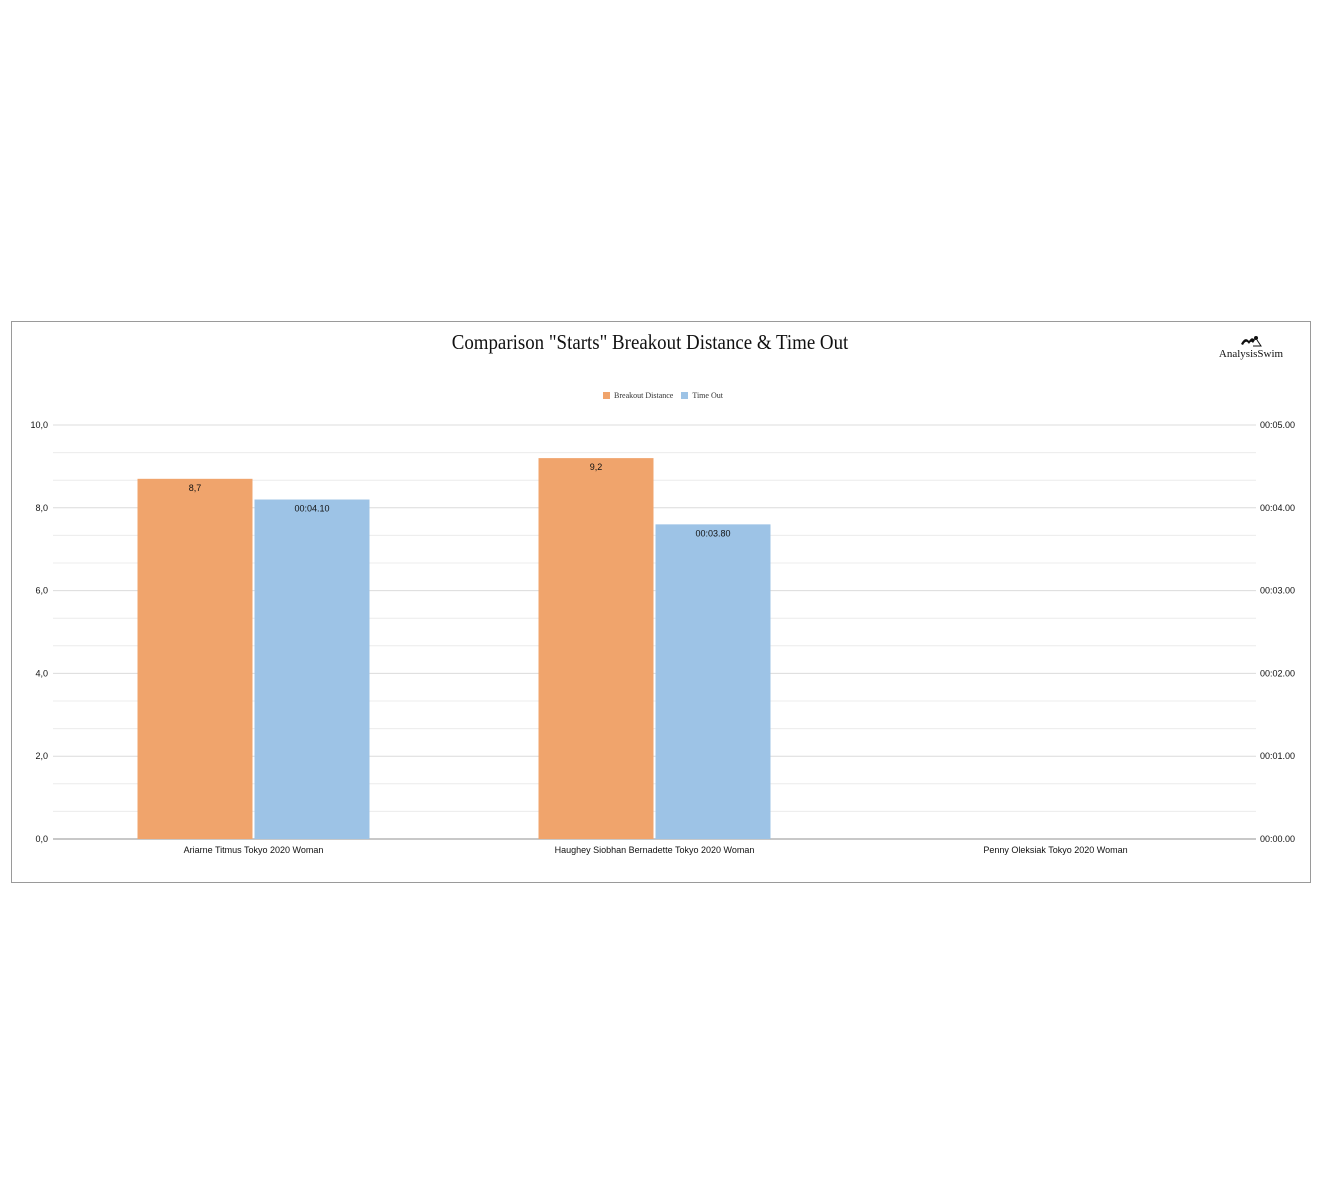 The image size is (1320, 1200). I want to click on data-label: 8,7, so click(195, 488).